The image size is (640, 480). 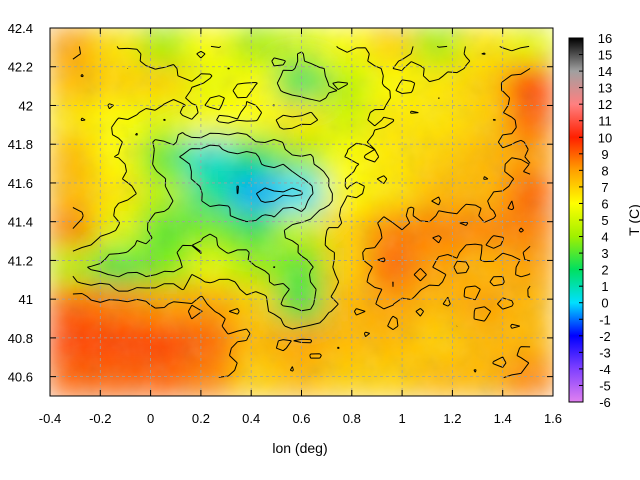 I want to click on colorbar-tick-label: 9, so click(x=604, y=154).